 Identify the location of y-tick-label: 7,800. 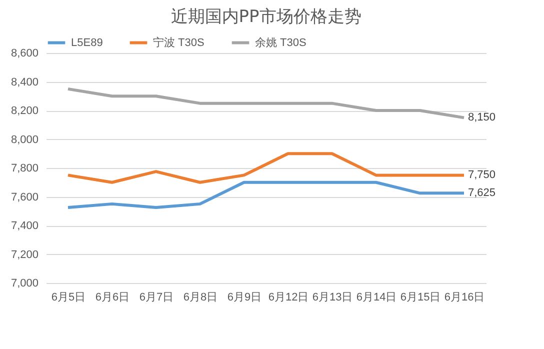
(24, 168).